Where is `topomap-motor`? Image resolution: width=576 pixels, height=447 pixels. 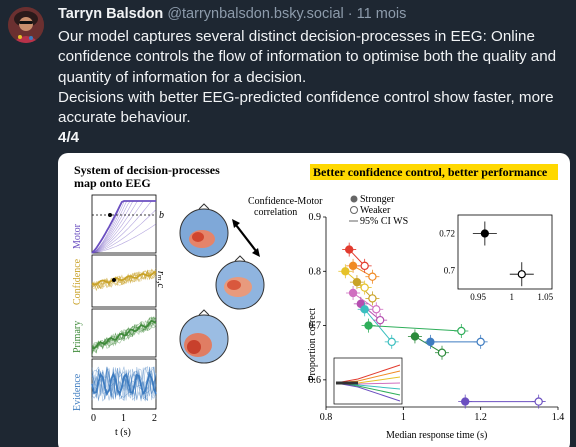 topomap-motor is located at coordinates (204, 230).